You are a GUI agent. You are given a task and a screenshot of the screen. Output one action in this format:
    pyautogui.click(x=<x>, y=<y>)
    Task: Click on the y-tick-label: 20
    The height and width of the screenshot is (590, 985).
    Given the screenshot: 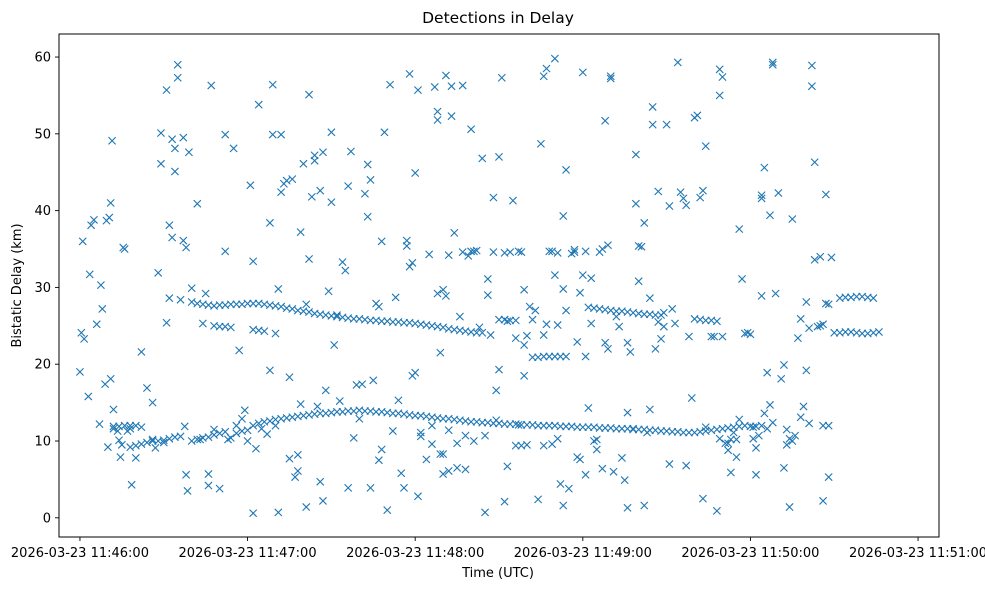 What is the action you would take?
    pyautogui.click(x=42, y=365)
    